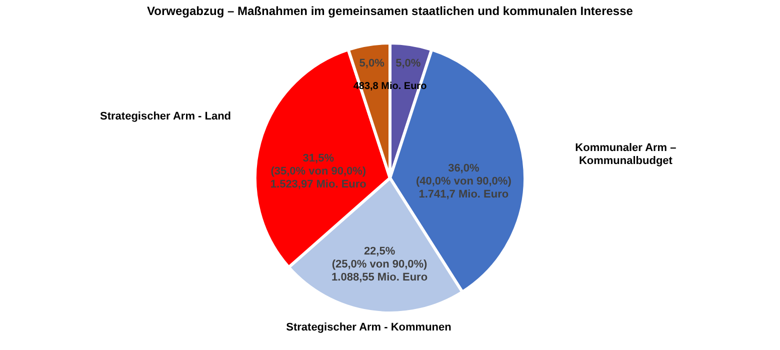 The image size is (780, 350). Describe the element at coordinates (625, 155) in the screenshot. I see `slice-label: Kommunaler Arm – Kommunalbudget` at that location.